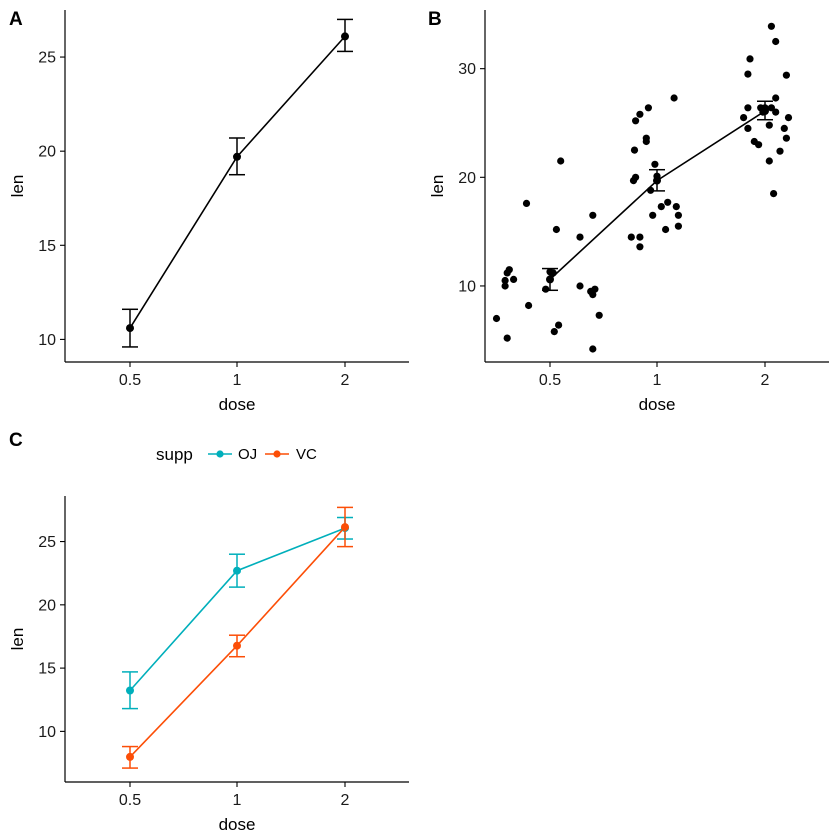 This screenshot has width=840, height=840. Describe the element at coordinates (642, 187) in the screenshot. I see `panel-b-marks` at that location.